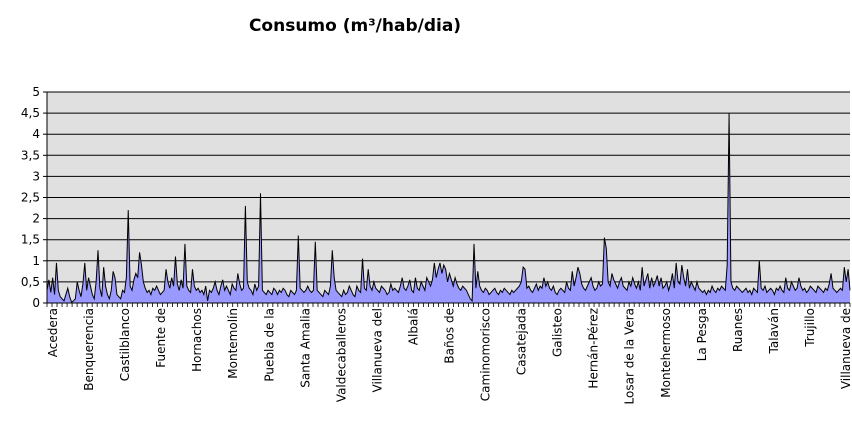  I want to click on y-tick-label: 2,5, so click(30, 198).